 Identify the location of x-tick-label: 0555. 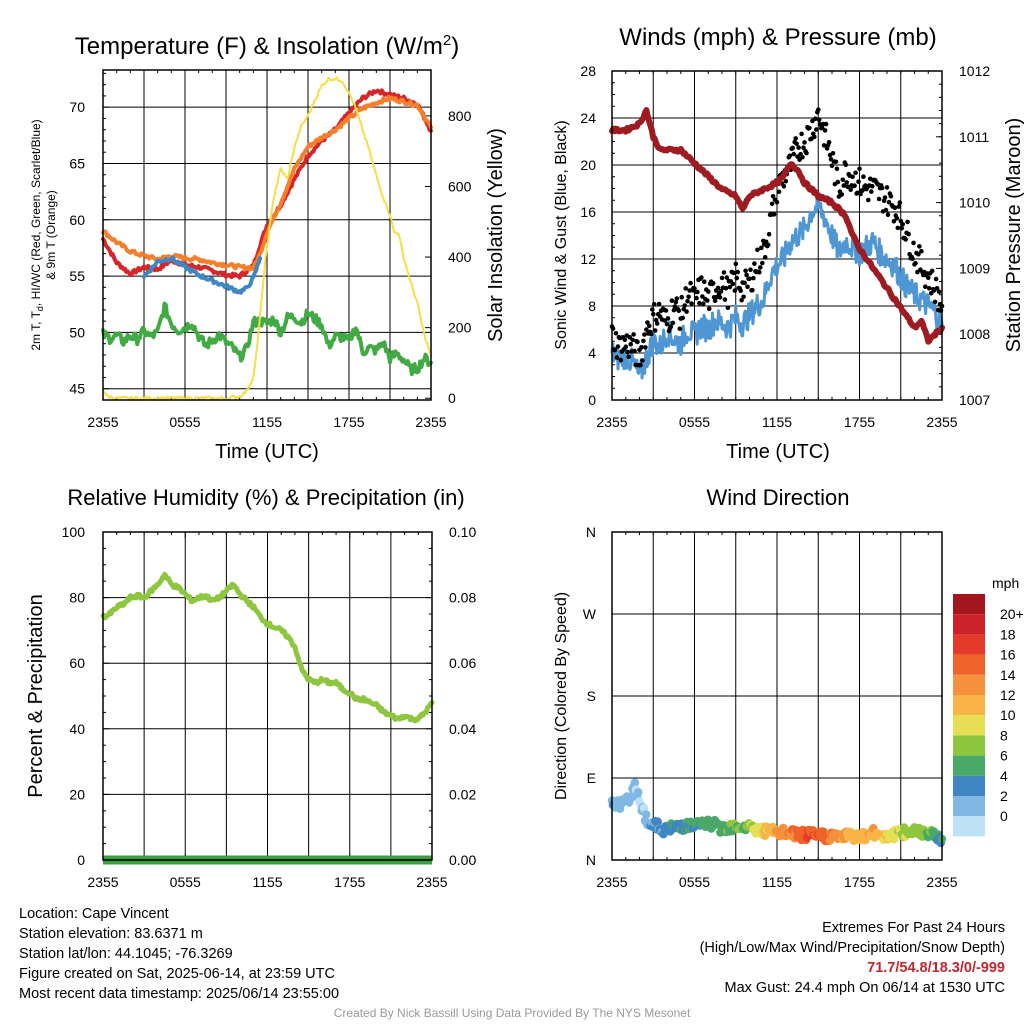
(184, 422).